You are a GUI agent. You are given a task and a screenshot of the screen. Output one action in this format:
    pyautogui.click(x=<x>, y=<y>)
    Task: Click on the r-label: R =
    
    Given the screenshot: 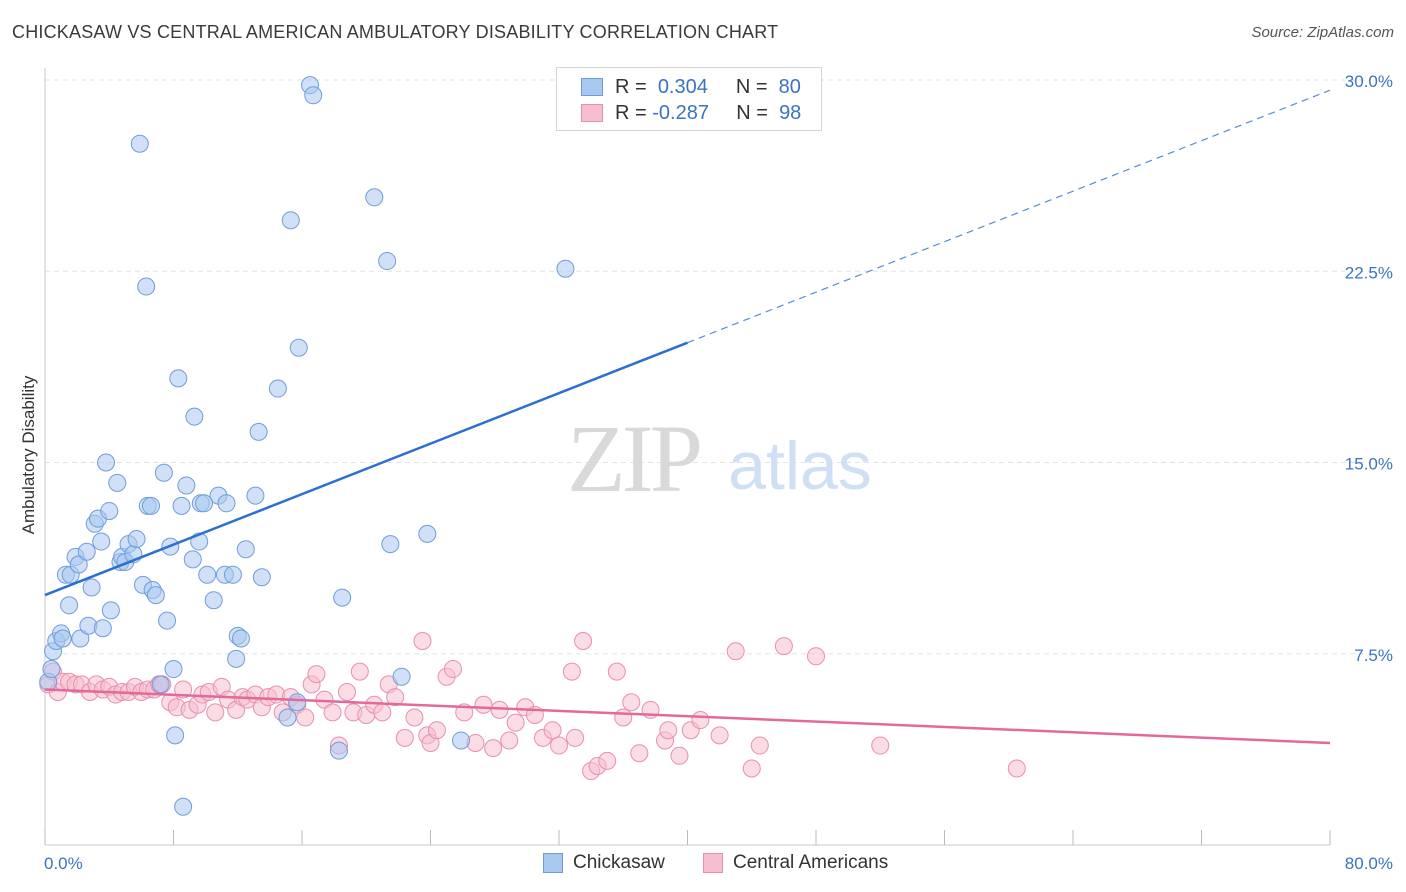 What is the action you would take?
    pyautogui.click(x=631, y=86)
    